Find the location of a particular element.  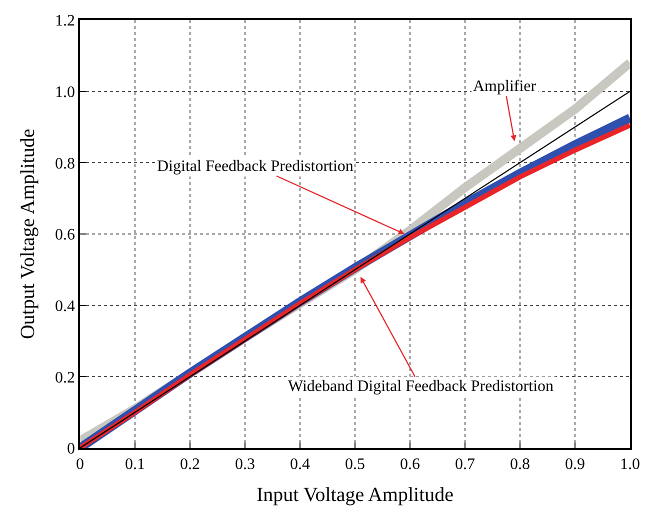

y-tick-label: 0.6 is located at coordinates (65, 235).